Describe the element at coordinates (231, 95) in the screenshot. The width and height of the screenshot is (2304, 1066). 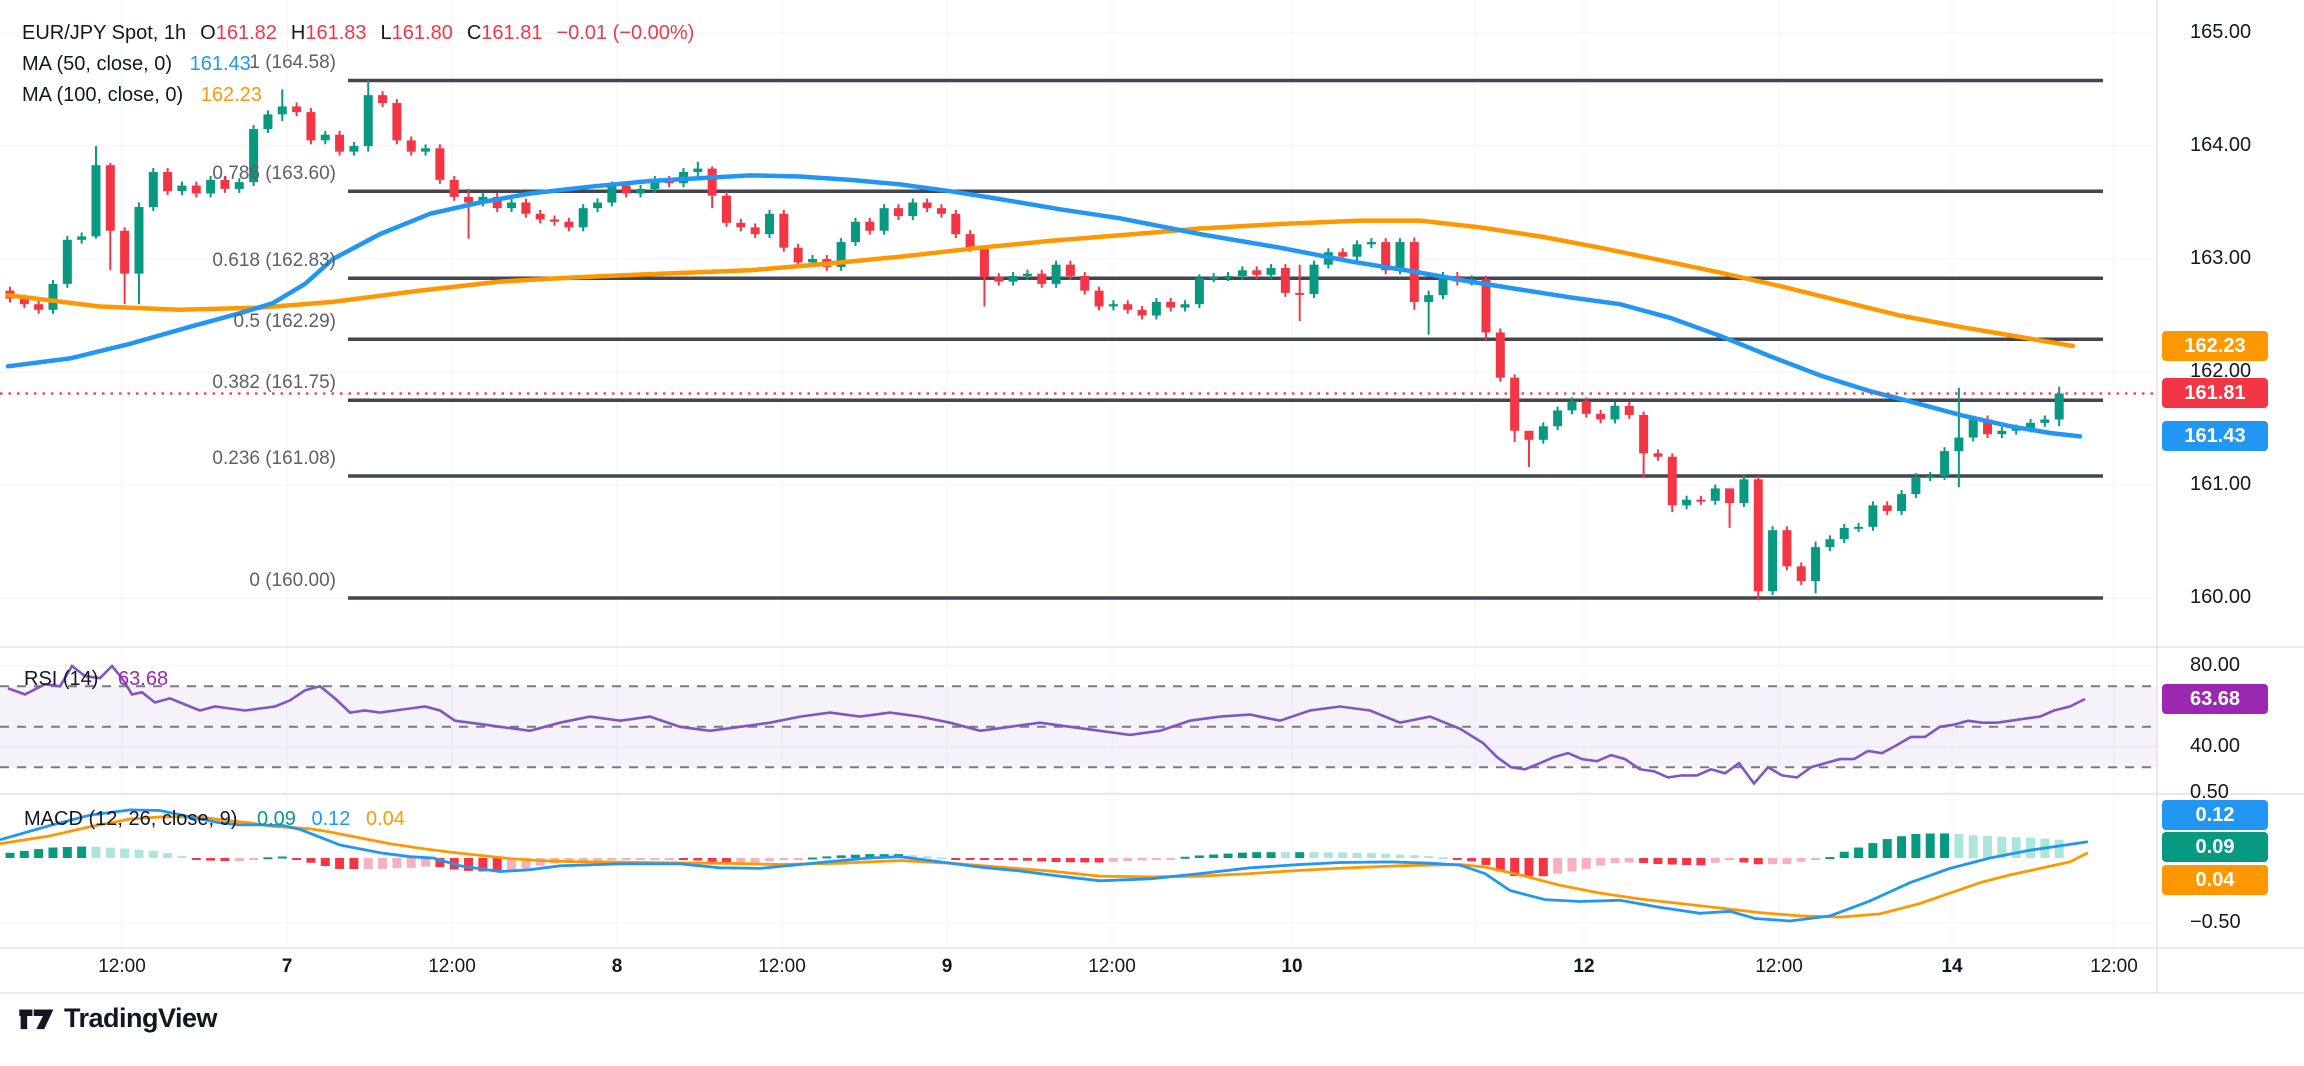
I see `ma100-value: 162.23` at that location.